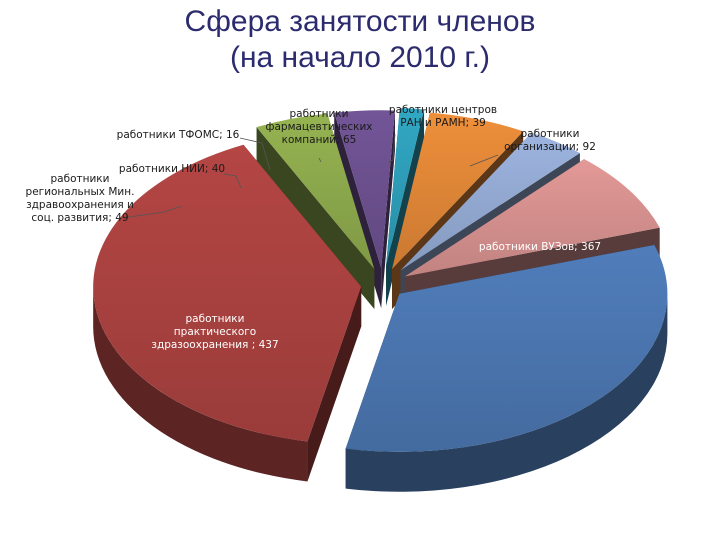  I want to click on data-label-line: здравоохранения и, so click(80, 205).